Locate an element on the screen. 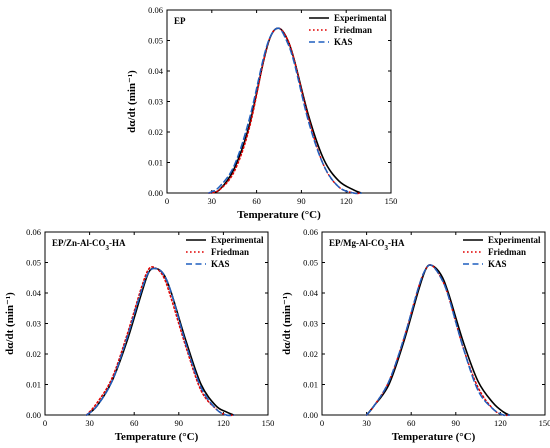 Image resolution: width=550 pixels, height=448 pixels. panel-label: EP is located at coordinates (180, 21).